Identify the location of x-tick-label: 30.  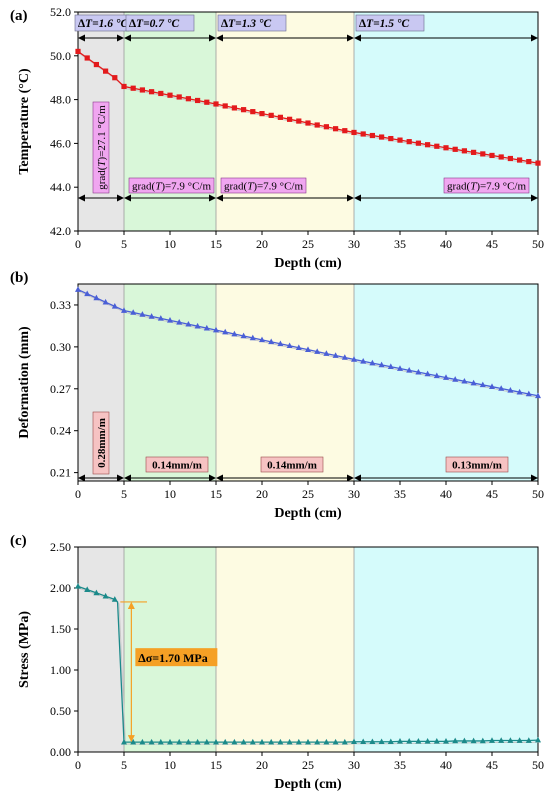
(354, 765).